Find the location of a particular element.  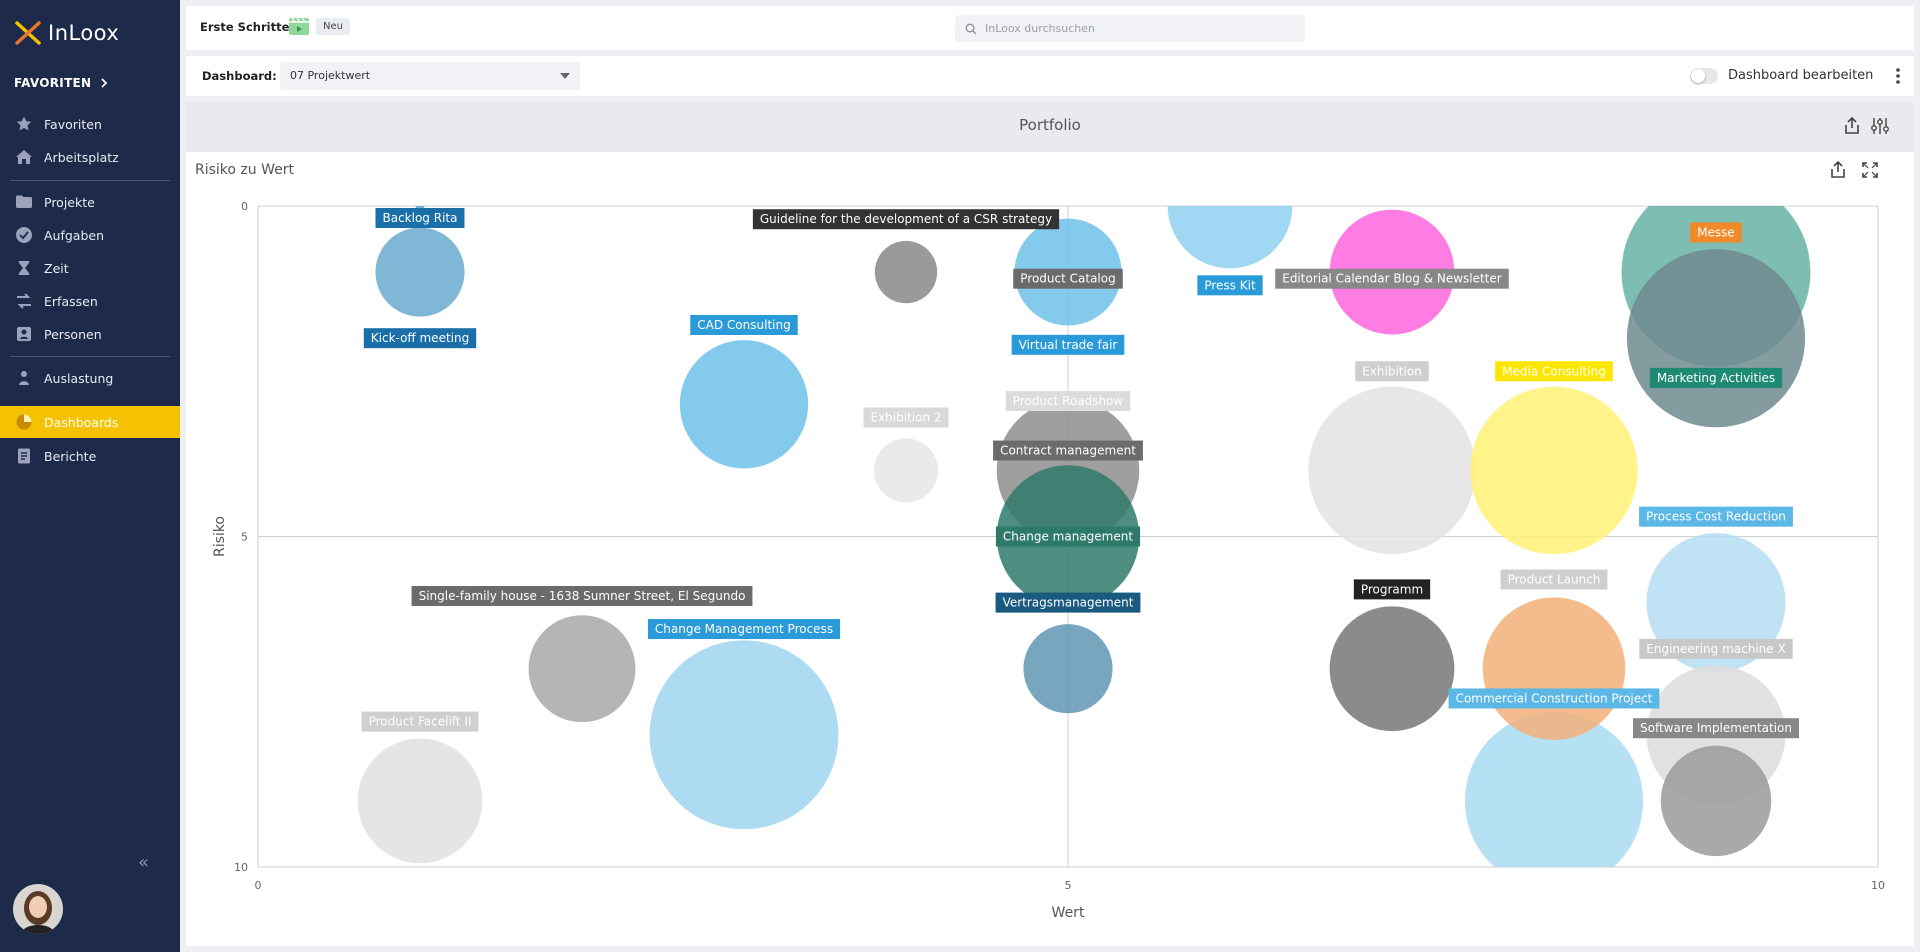

bubble-label-text: Process Cost Reduction is located at coordinates (1716, 517).